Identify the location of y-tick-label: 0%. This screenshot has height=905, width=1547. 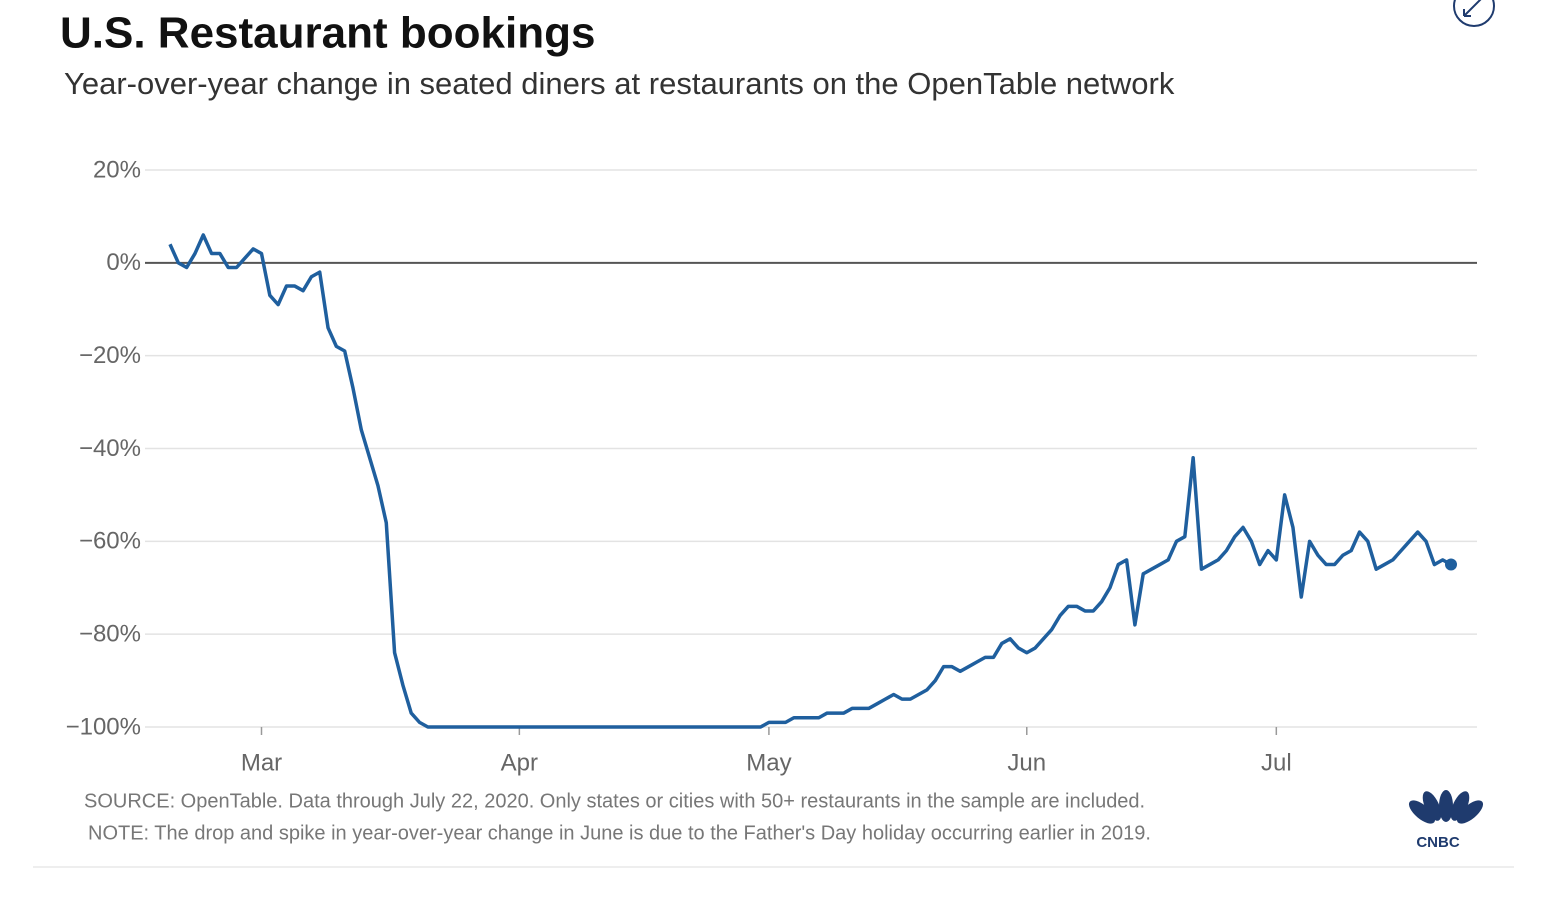
(123, 262).